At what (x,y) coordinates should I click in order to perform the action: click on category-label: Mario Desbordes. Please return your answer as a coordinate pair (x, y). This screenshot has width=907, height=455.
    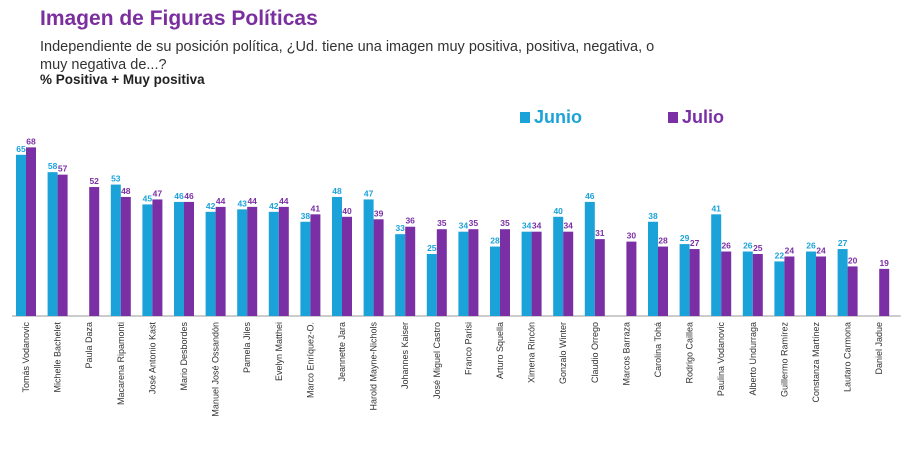
    Looking at the image, I should click on (184, 356).